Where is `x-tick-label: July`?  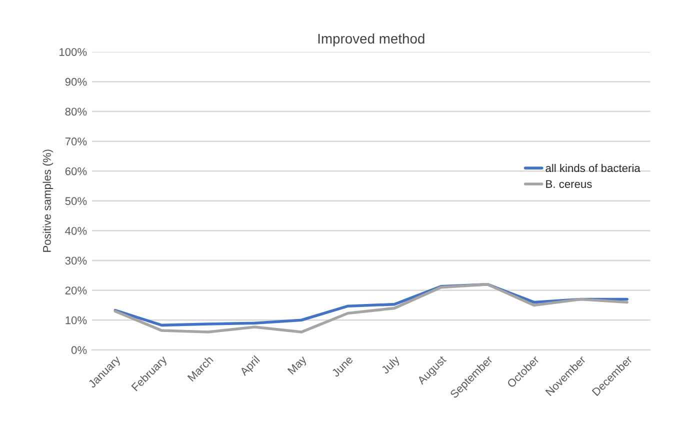 x-tick-label: July is located at coordinates (391, 365).